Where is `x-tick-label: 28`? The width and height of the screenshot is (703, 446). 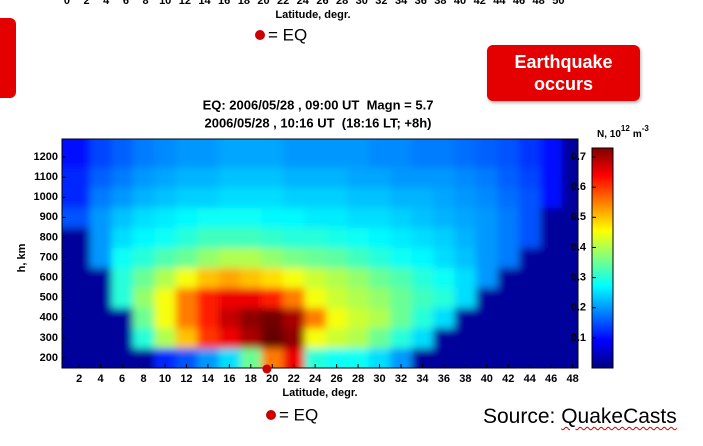 x-tick-label: 28 is located at coordinates (342, 3).